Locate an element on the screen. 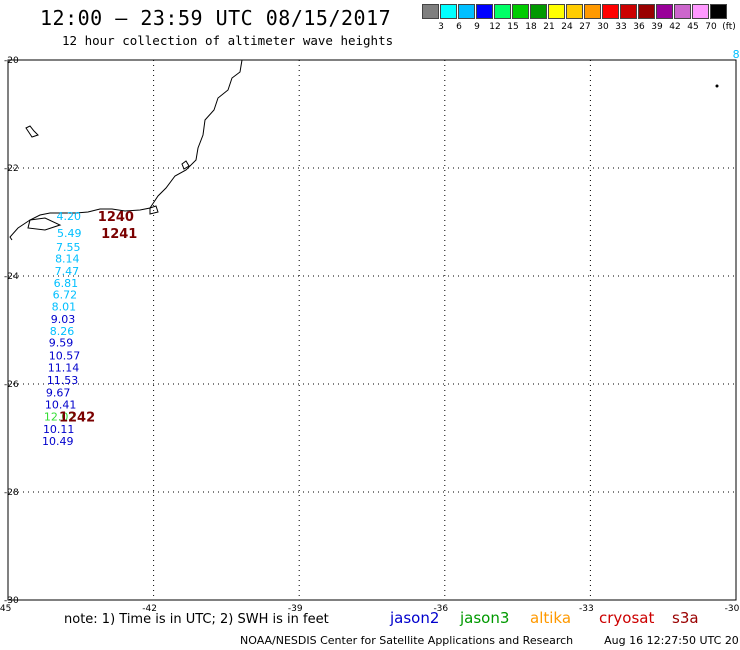  wave-height-value: 11.14 is located at coordinates (64, 368).